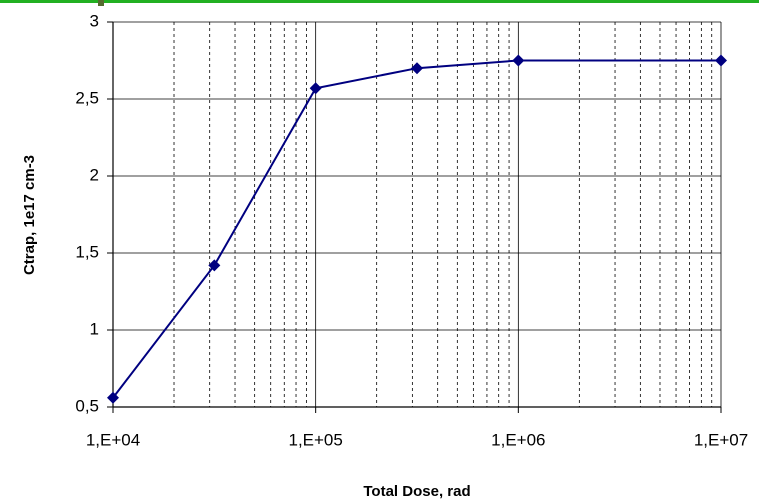 This screenshot has height=503, width=759. I want to click on y-tick-label: 1,5, so click(87, 251).